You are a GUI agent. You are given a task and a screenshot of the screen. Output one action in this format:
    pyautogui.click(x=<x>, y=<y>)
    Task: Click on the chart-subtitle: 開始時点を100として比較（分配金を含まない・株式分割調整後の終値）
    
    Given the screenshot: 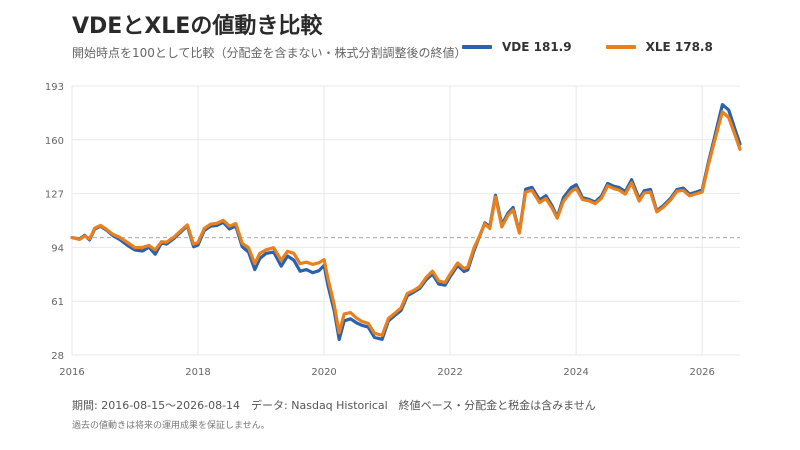 What is the action you would take?
    pyautogui.click(x=269, y=53)
    